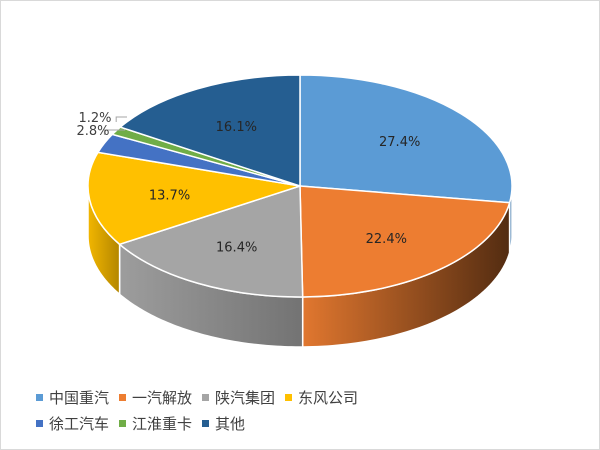  What do you see at coordinates (386, 239) in the screenshot?
I see `data-label: 22.4%` at bounding box center [386, 239].